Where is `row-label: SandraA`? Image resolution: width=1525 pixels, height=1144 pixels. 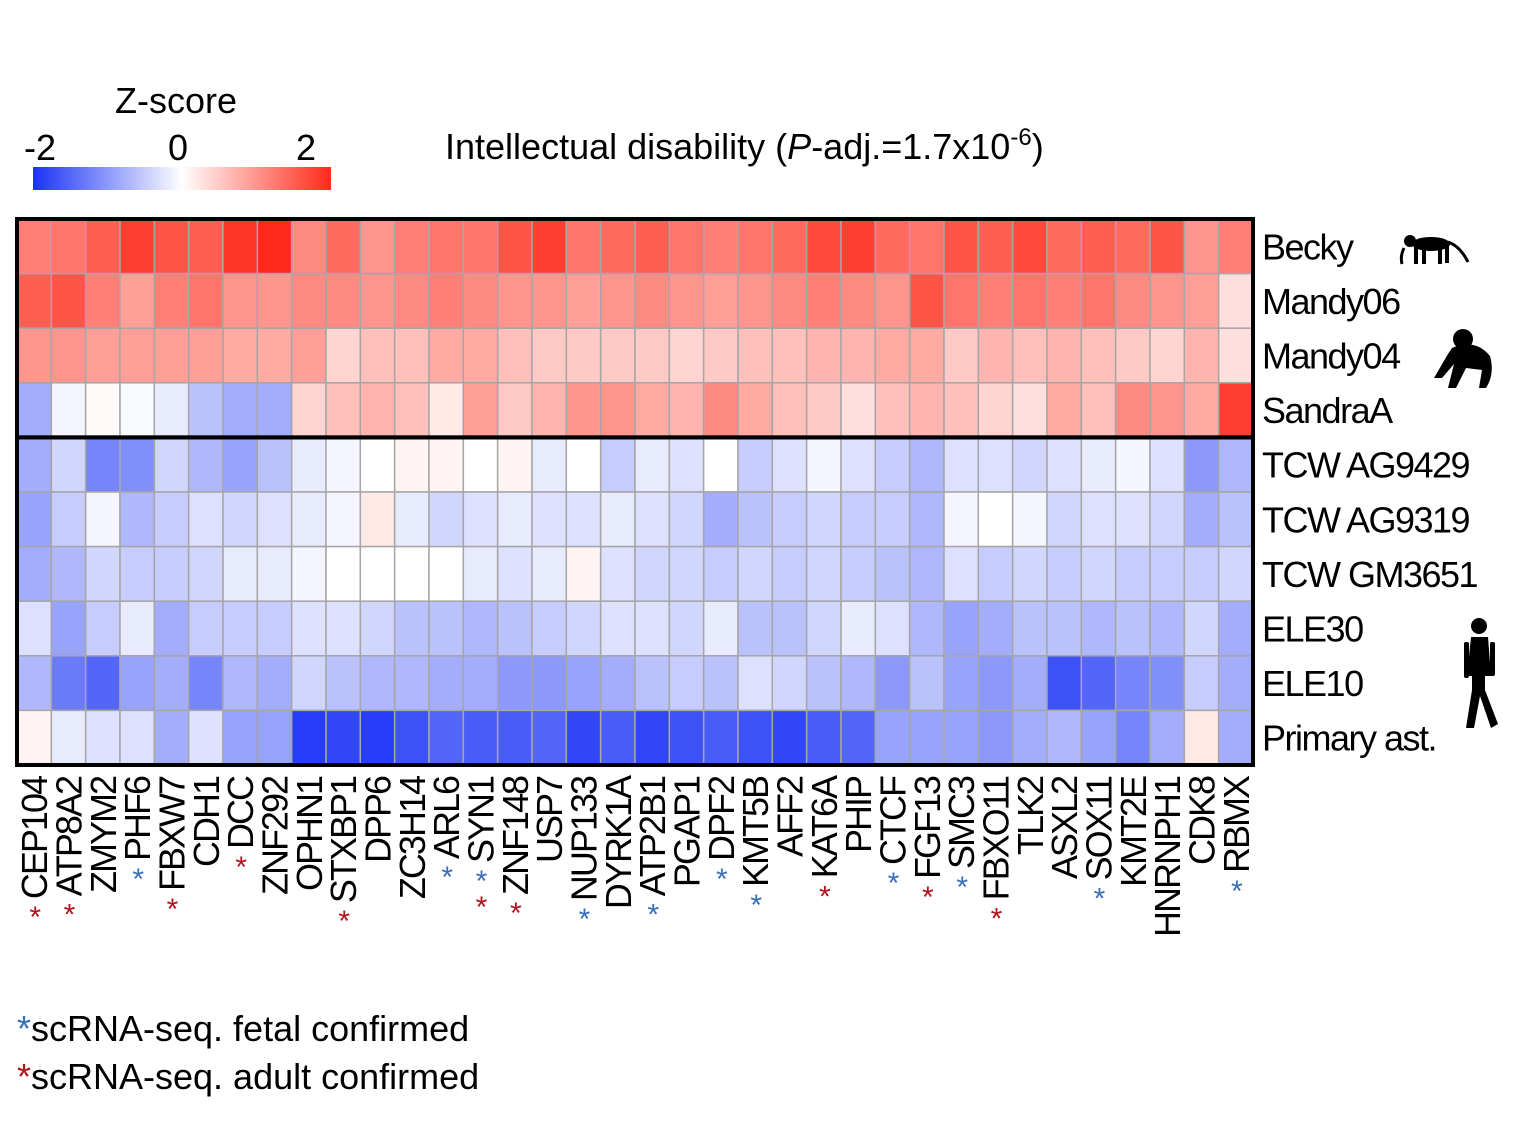 row-label: SandraA is located at coordinates (1327, 410).